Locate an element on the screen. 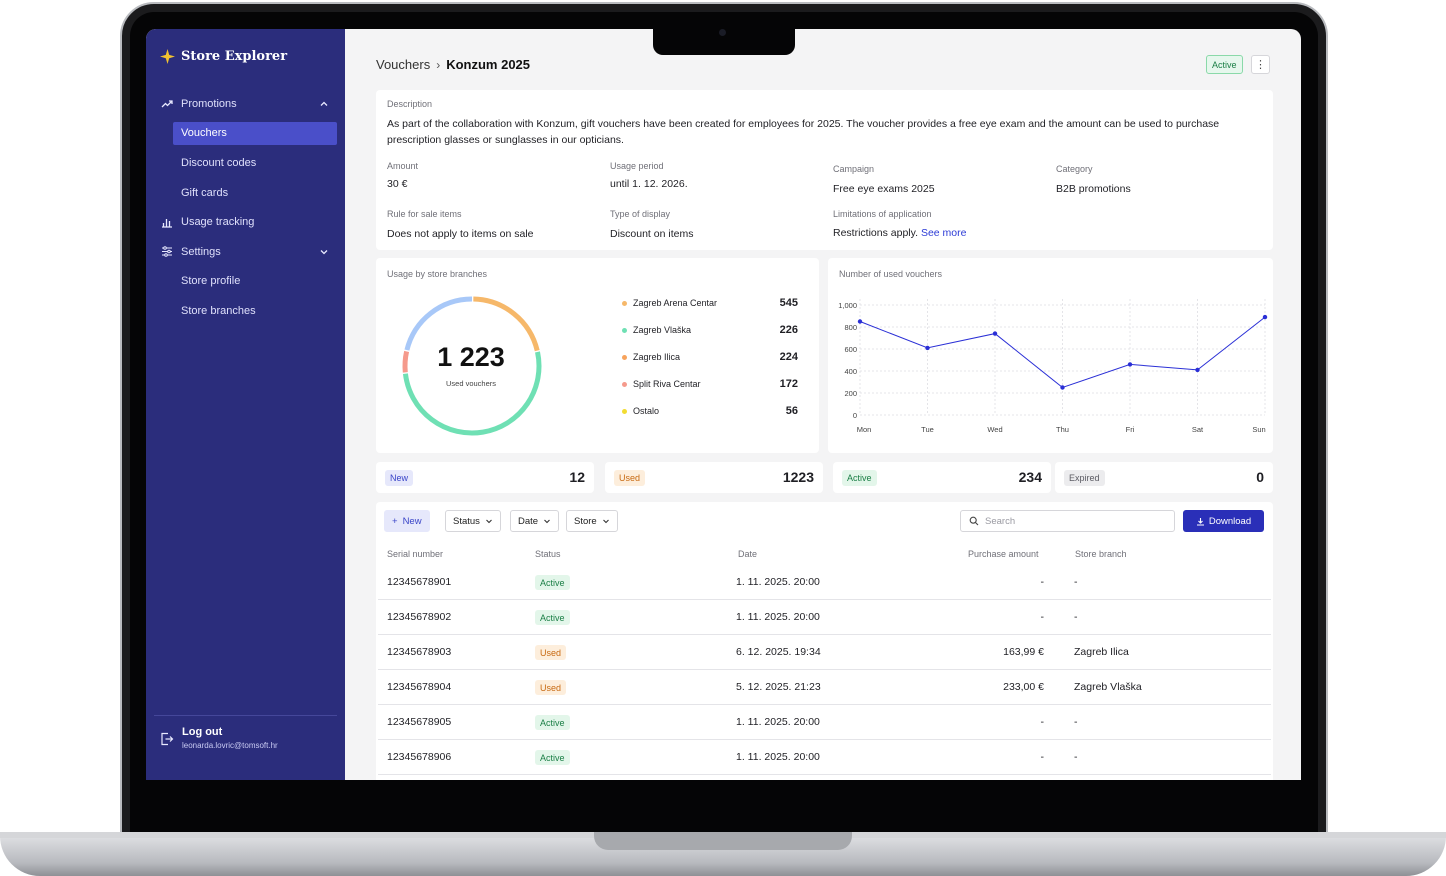 This screenshot has width=1446, height=876. donut-total-label: Used vouchers is located at coordinates (471, 383).